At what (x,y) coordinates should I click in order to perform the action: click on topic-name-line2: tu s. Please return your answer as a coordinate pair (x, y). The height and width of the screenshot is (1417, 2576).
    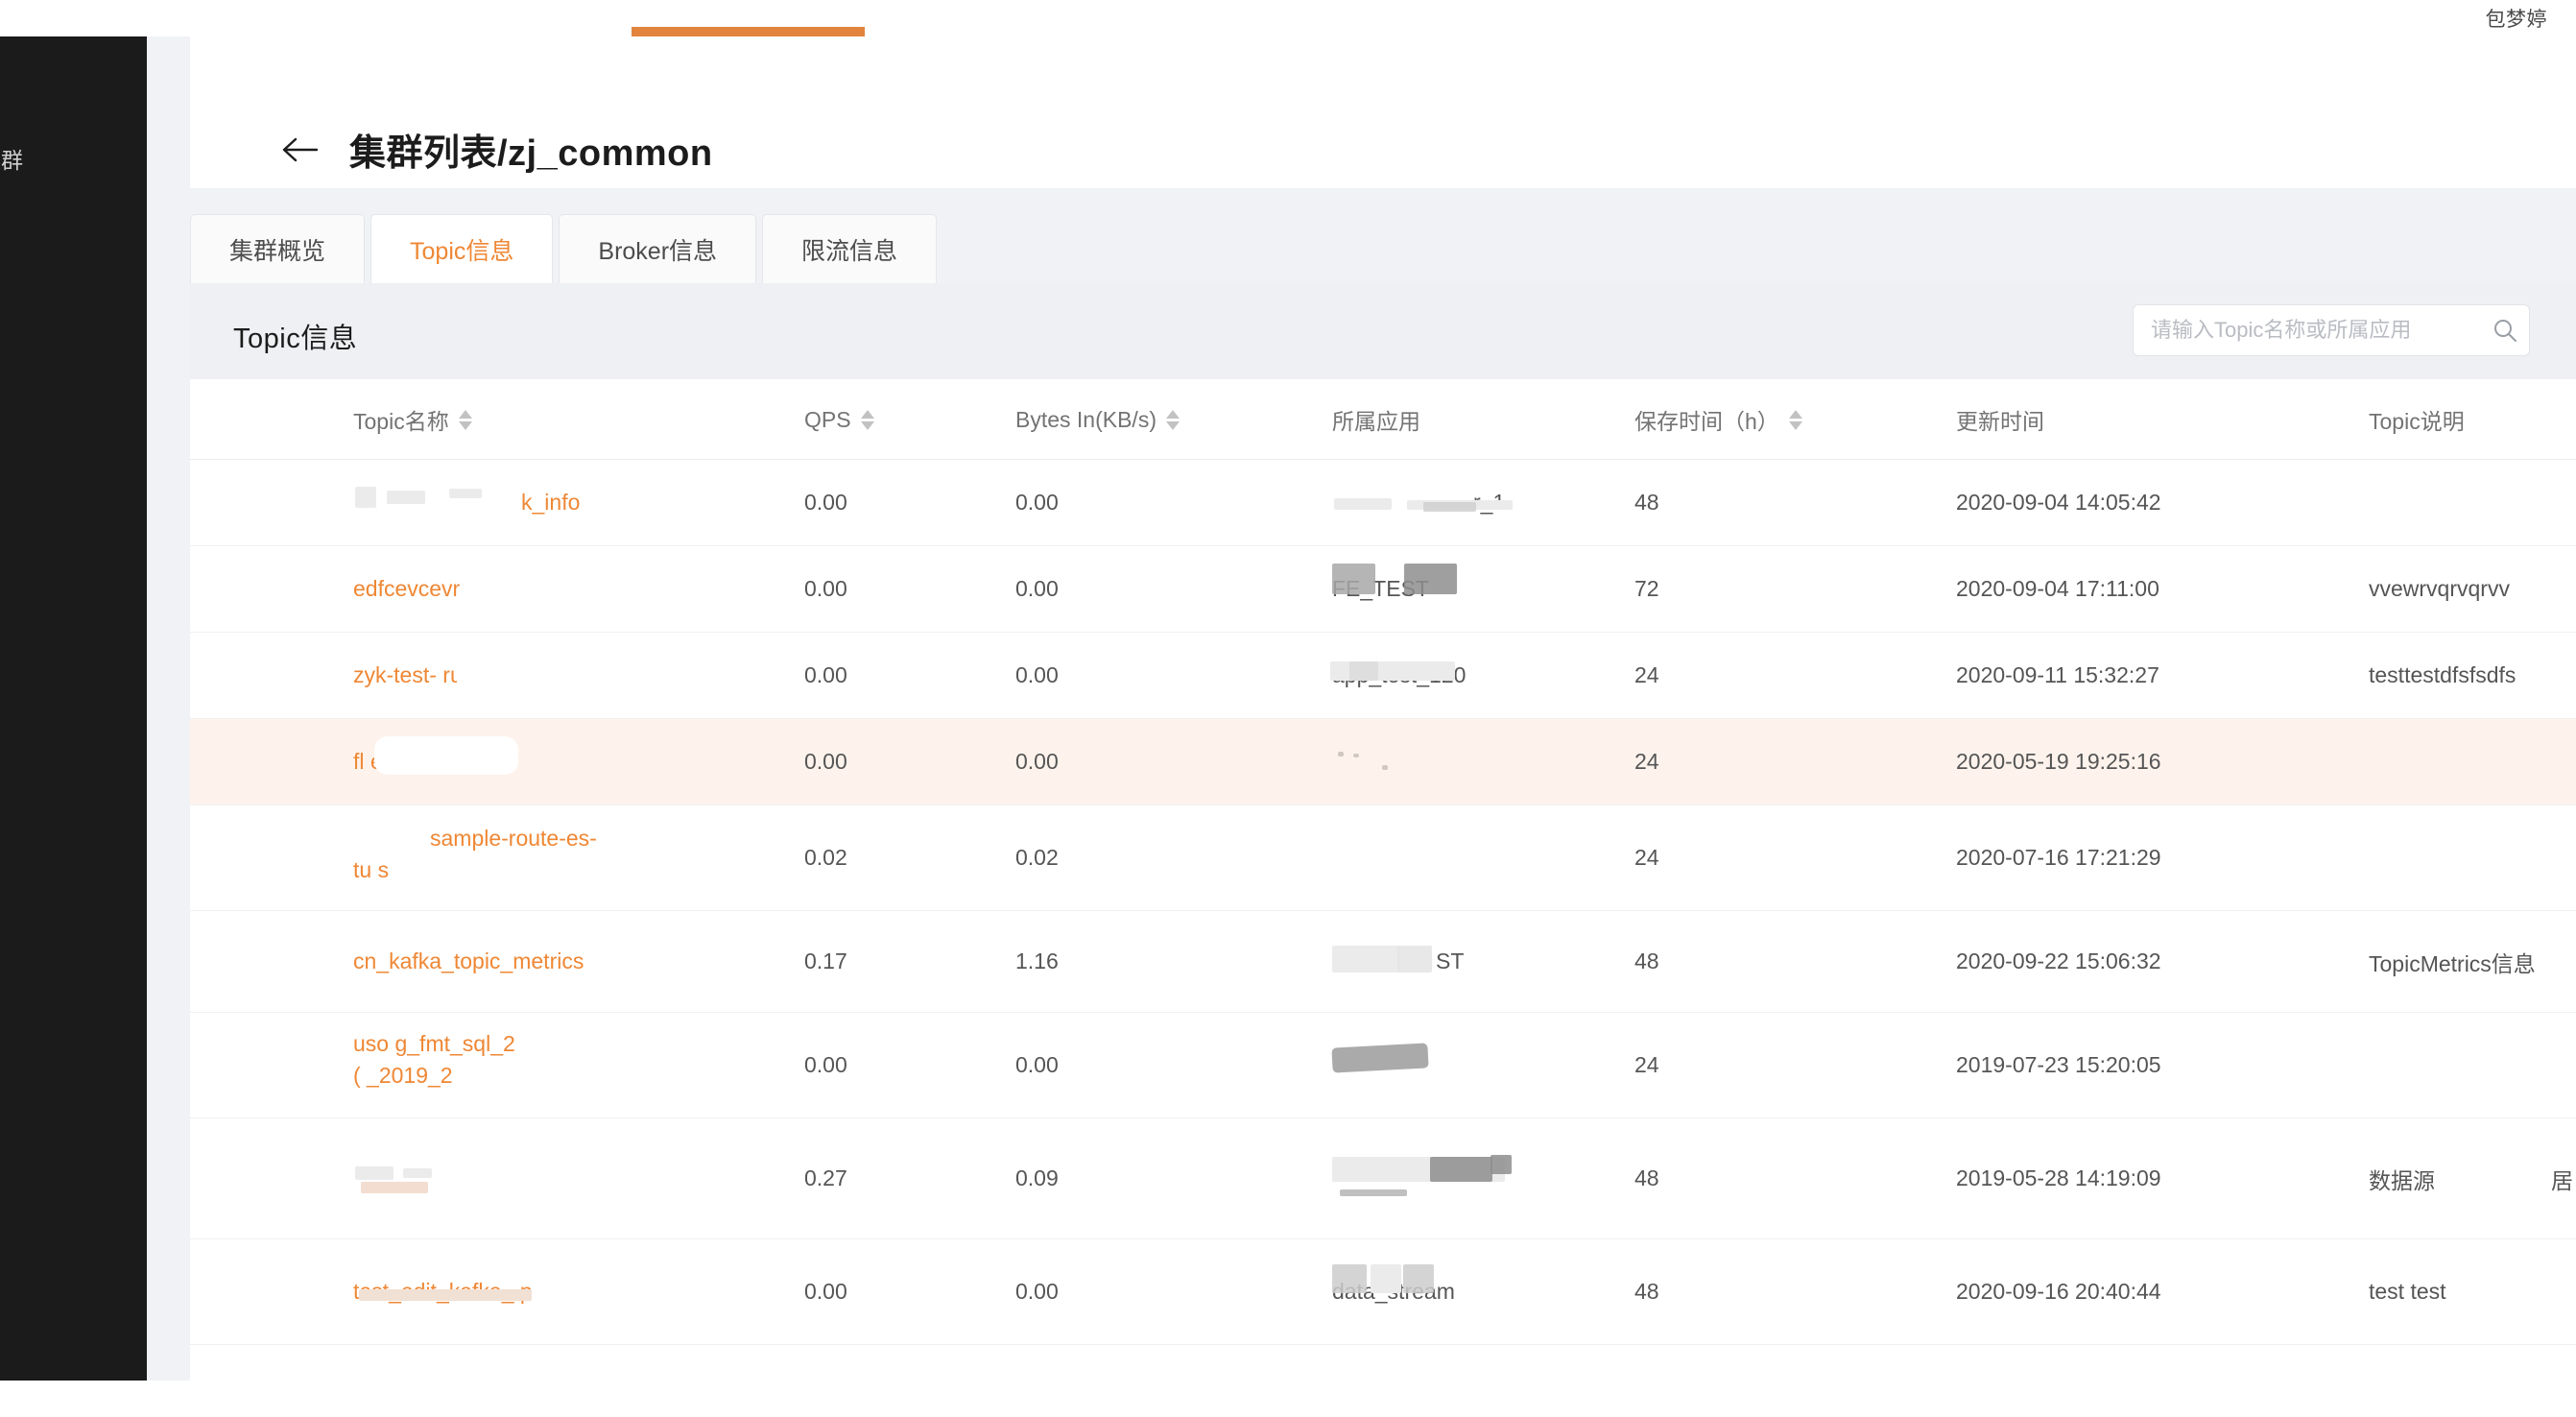
    Looking at the image, I should click on (371, 870).